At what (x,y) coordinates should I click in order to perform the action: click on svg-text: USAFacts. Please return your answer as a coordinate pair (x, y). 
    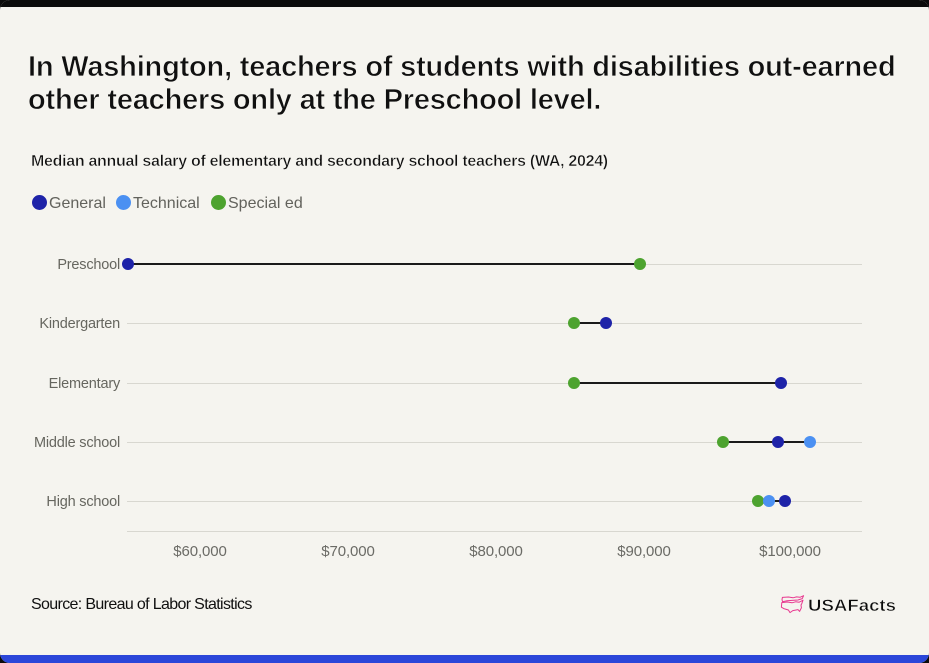
    Looking at the image, I should click on (852, 606).